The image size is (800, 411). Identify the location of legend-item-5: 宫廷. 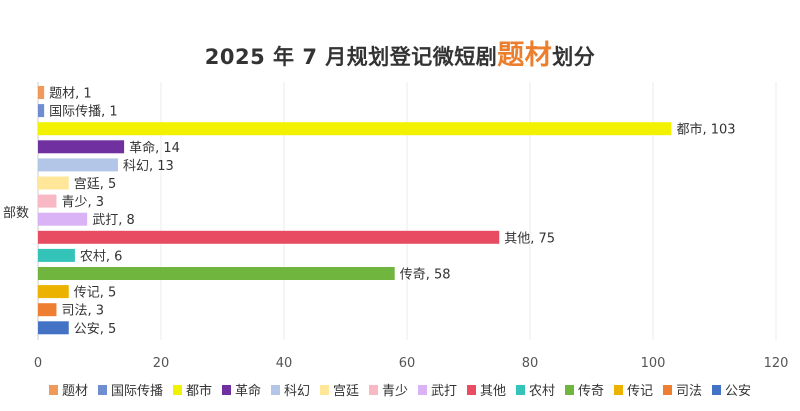
(346, 391).